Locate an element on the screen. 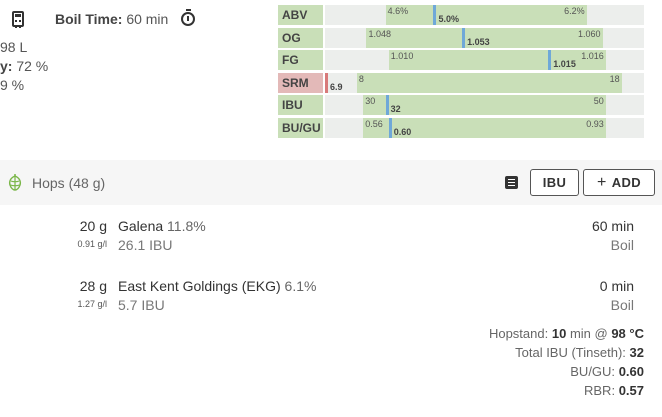 The height and width of the screenshot is (417, 662). hopstand-summary: Hopstand: 10 min @ 98 °C is located at coordinates (566, 333).